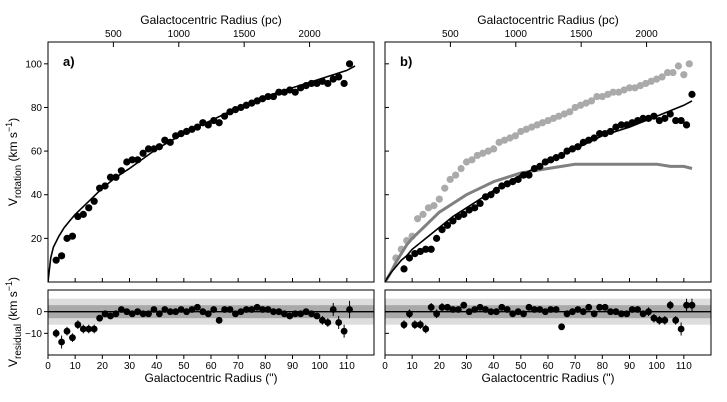  I want to click on y-axis-title-residual: Vresidual (km s−1), so click(14, 322).